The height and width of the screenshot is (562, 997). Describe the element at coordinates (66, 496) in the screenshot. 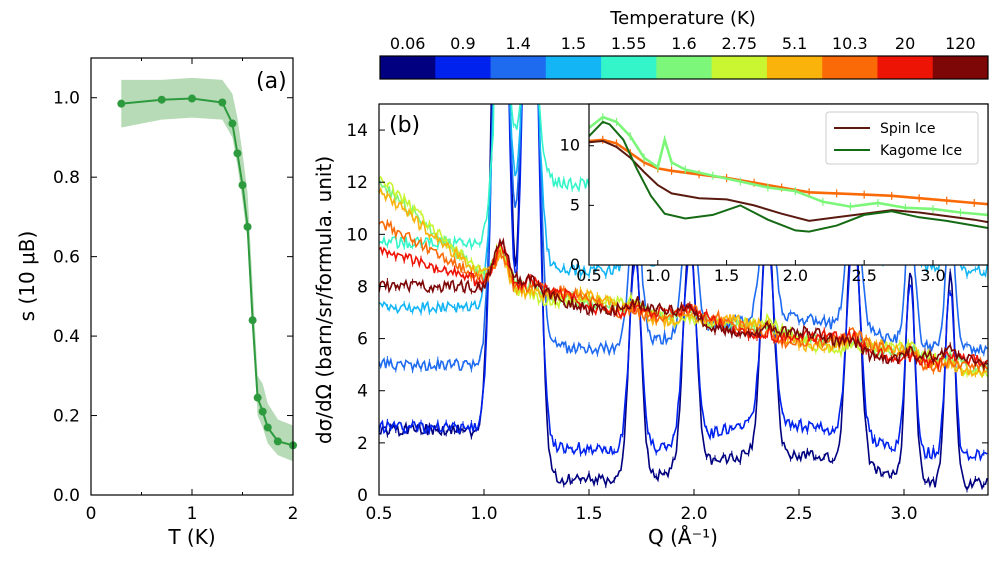

I see `y-tick-label: 0.0` at that location.